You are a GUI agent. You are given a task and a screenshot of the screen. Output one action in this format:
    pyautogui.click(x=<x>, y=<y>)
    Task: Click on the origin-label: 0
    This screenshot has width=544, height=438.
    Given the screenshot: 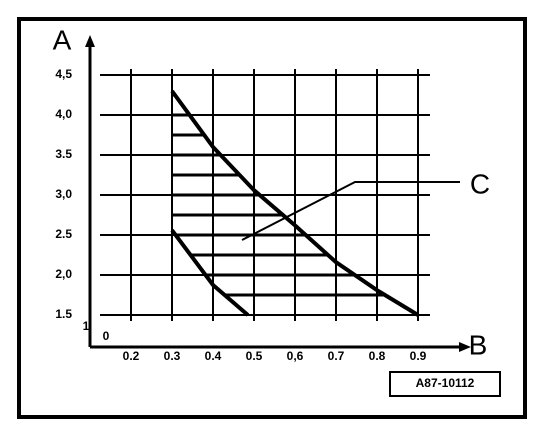 What is the action you would take?
    pyautogui.click(x=106, y=336)
    